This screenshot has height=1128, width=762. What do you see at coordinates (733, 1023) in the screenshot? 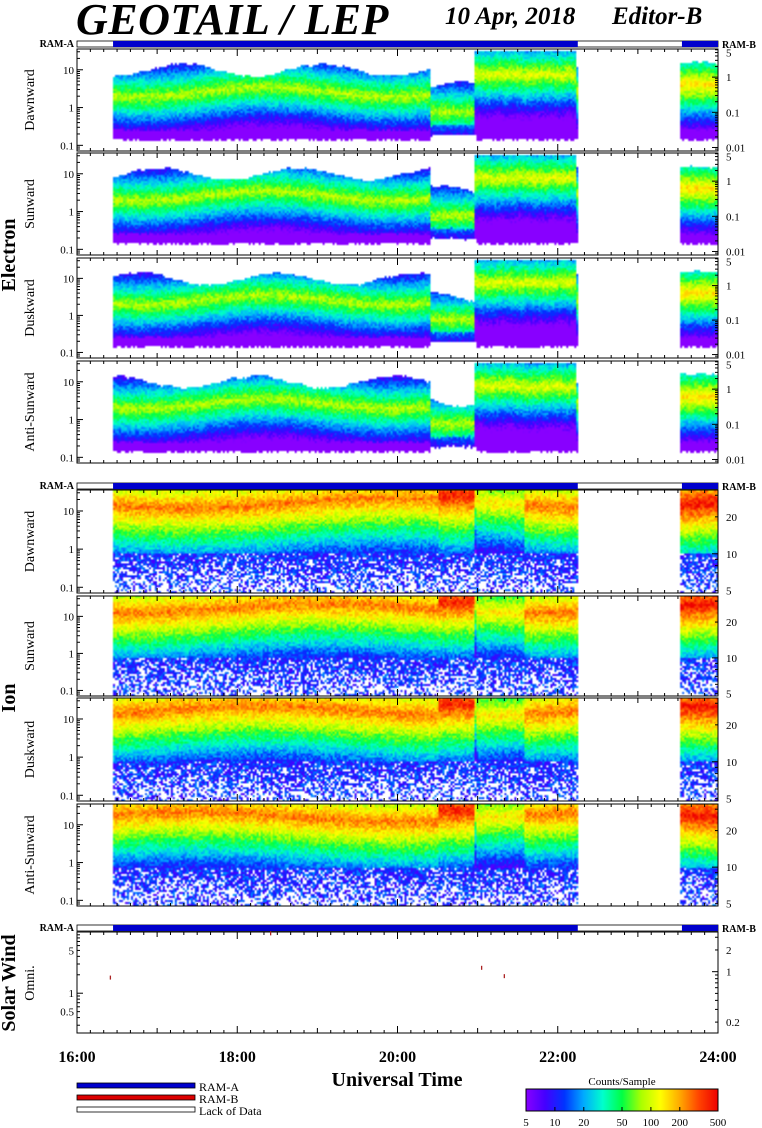
I see `y-tick-label: 0.2` at bounding box center [733, 1023].